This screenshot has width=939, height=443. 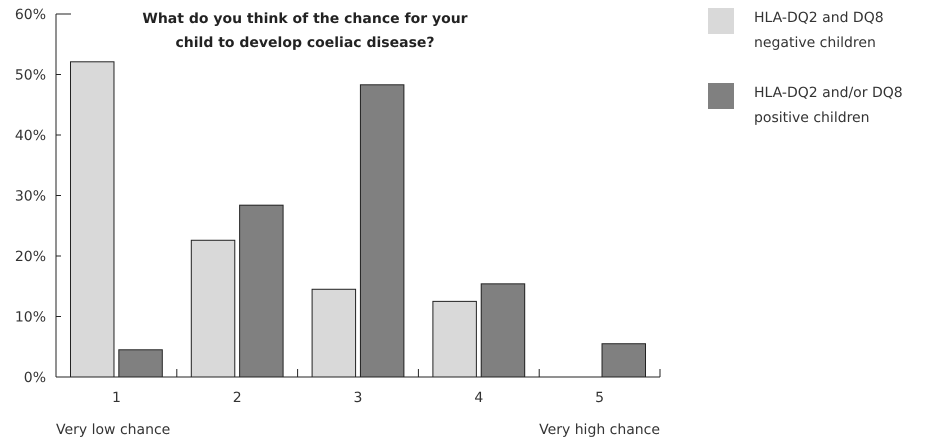 I want to click on x-tick-label: 3, so click(x=358, y=398).